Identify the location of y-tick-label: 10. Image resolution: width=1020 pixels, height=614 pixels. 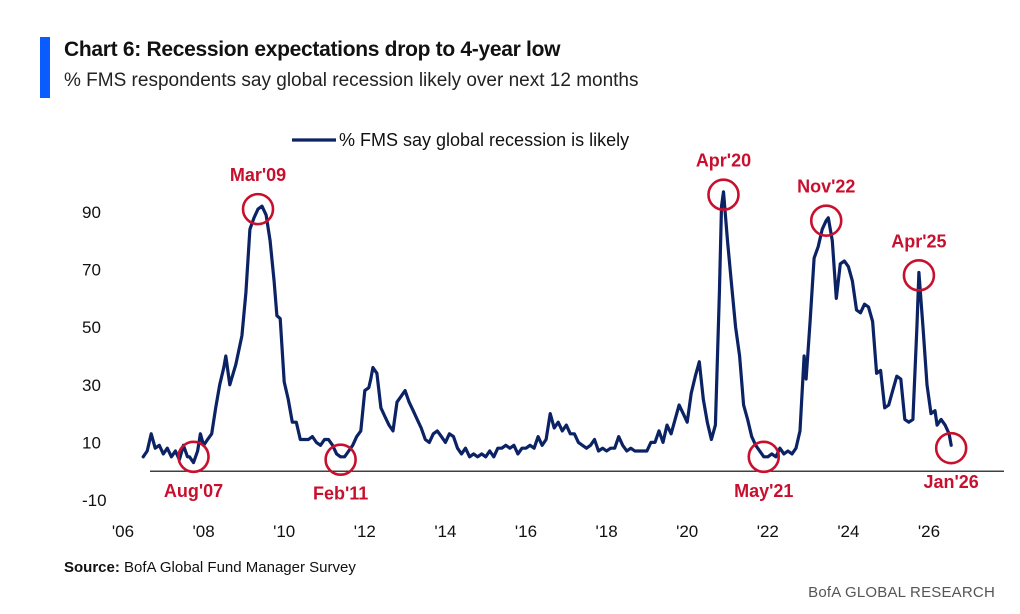
(91, 442).